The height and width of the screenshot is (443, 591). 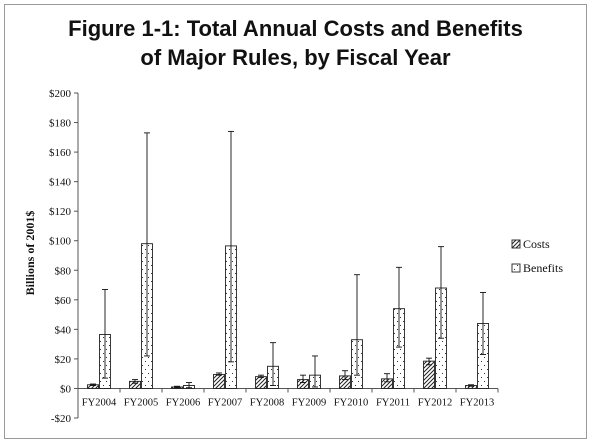 I want to click on y-tick-label: $80, so click(x=63, y=271).